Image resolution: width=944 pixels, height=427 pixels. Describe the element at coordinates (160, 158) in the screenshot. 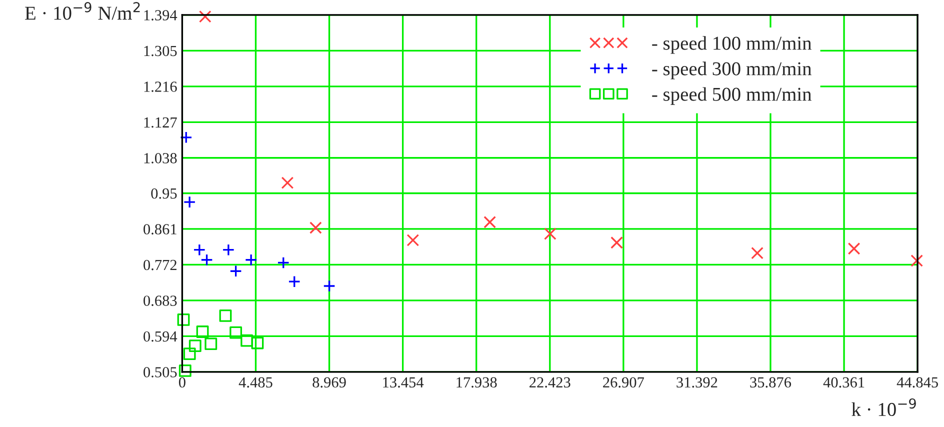

I see `y-tick-label: 1.038` at that location.